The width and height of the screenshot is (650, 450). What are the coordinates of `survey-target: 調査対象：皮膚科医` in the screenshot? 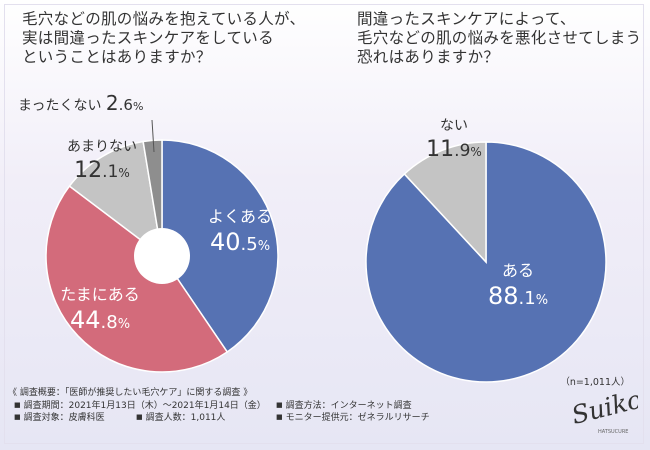 It's located at (59, 418).